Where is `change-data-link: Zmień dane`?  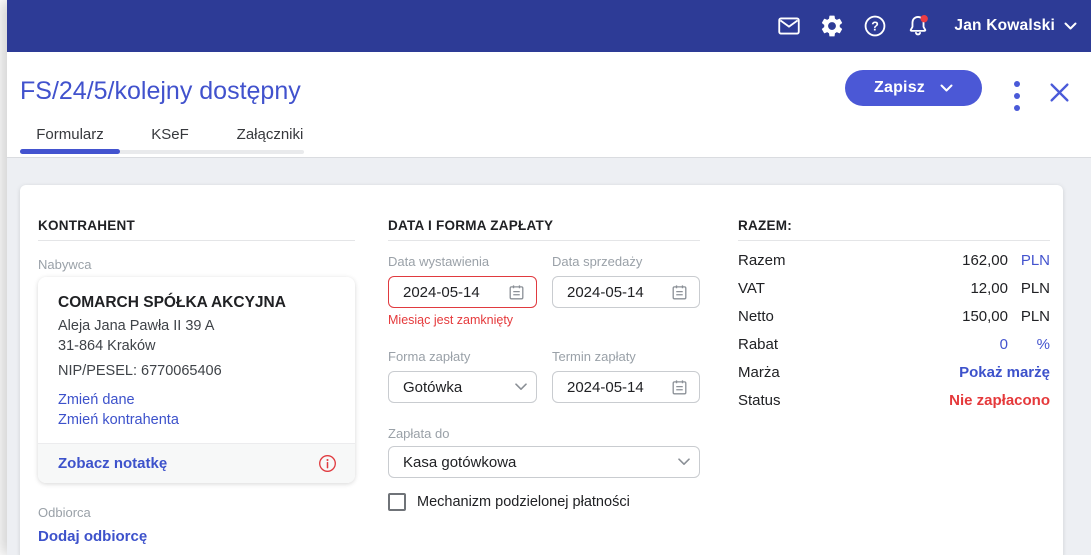 change-data-link: Zmień dane is located at coordinates (96, 400).